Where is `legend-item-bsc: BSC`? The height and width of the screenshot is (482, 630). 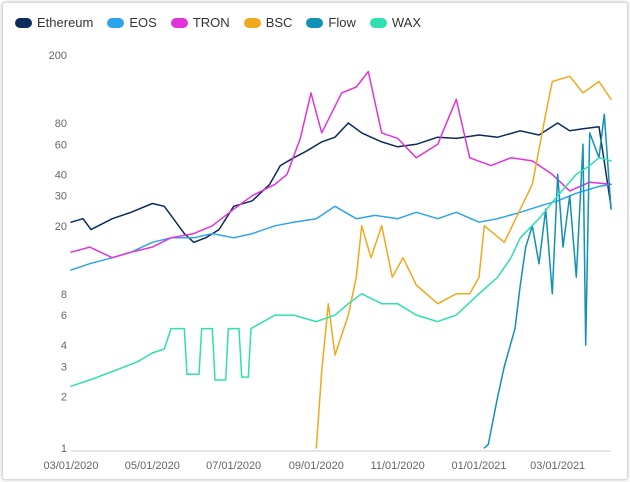 legend-item-bsc: BSC is located at coordinates (268, 22).